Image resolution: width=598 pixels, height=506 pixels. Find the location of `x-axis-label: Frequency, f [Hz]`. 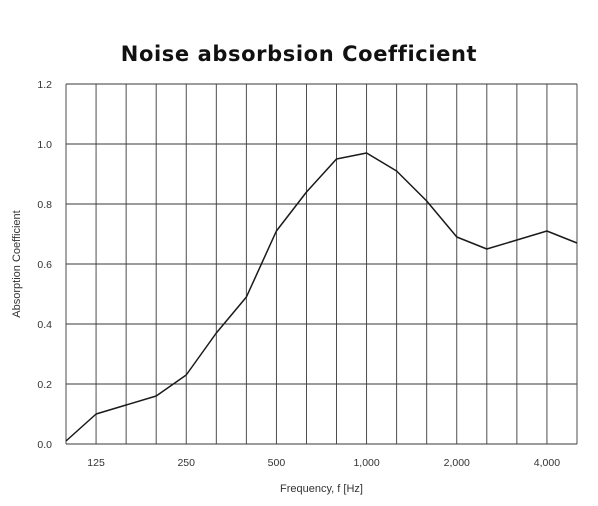

x-axis-label: Frequency, f [Hz] is located at coordinates (321, 489).